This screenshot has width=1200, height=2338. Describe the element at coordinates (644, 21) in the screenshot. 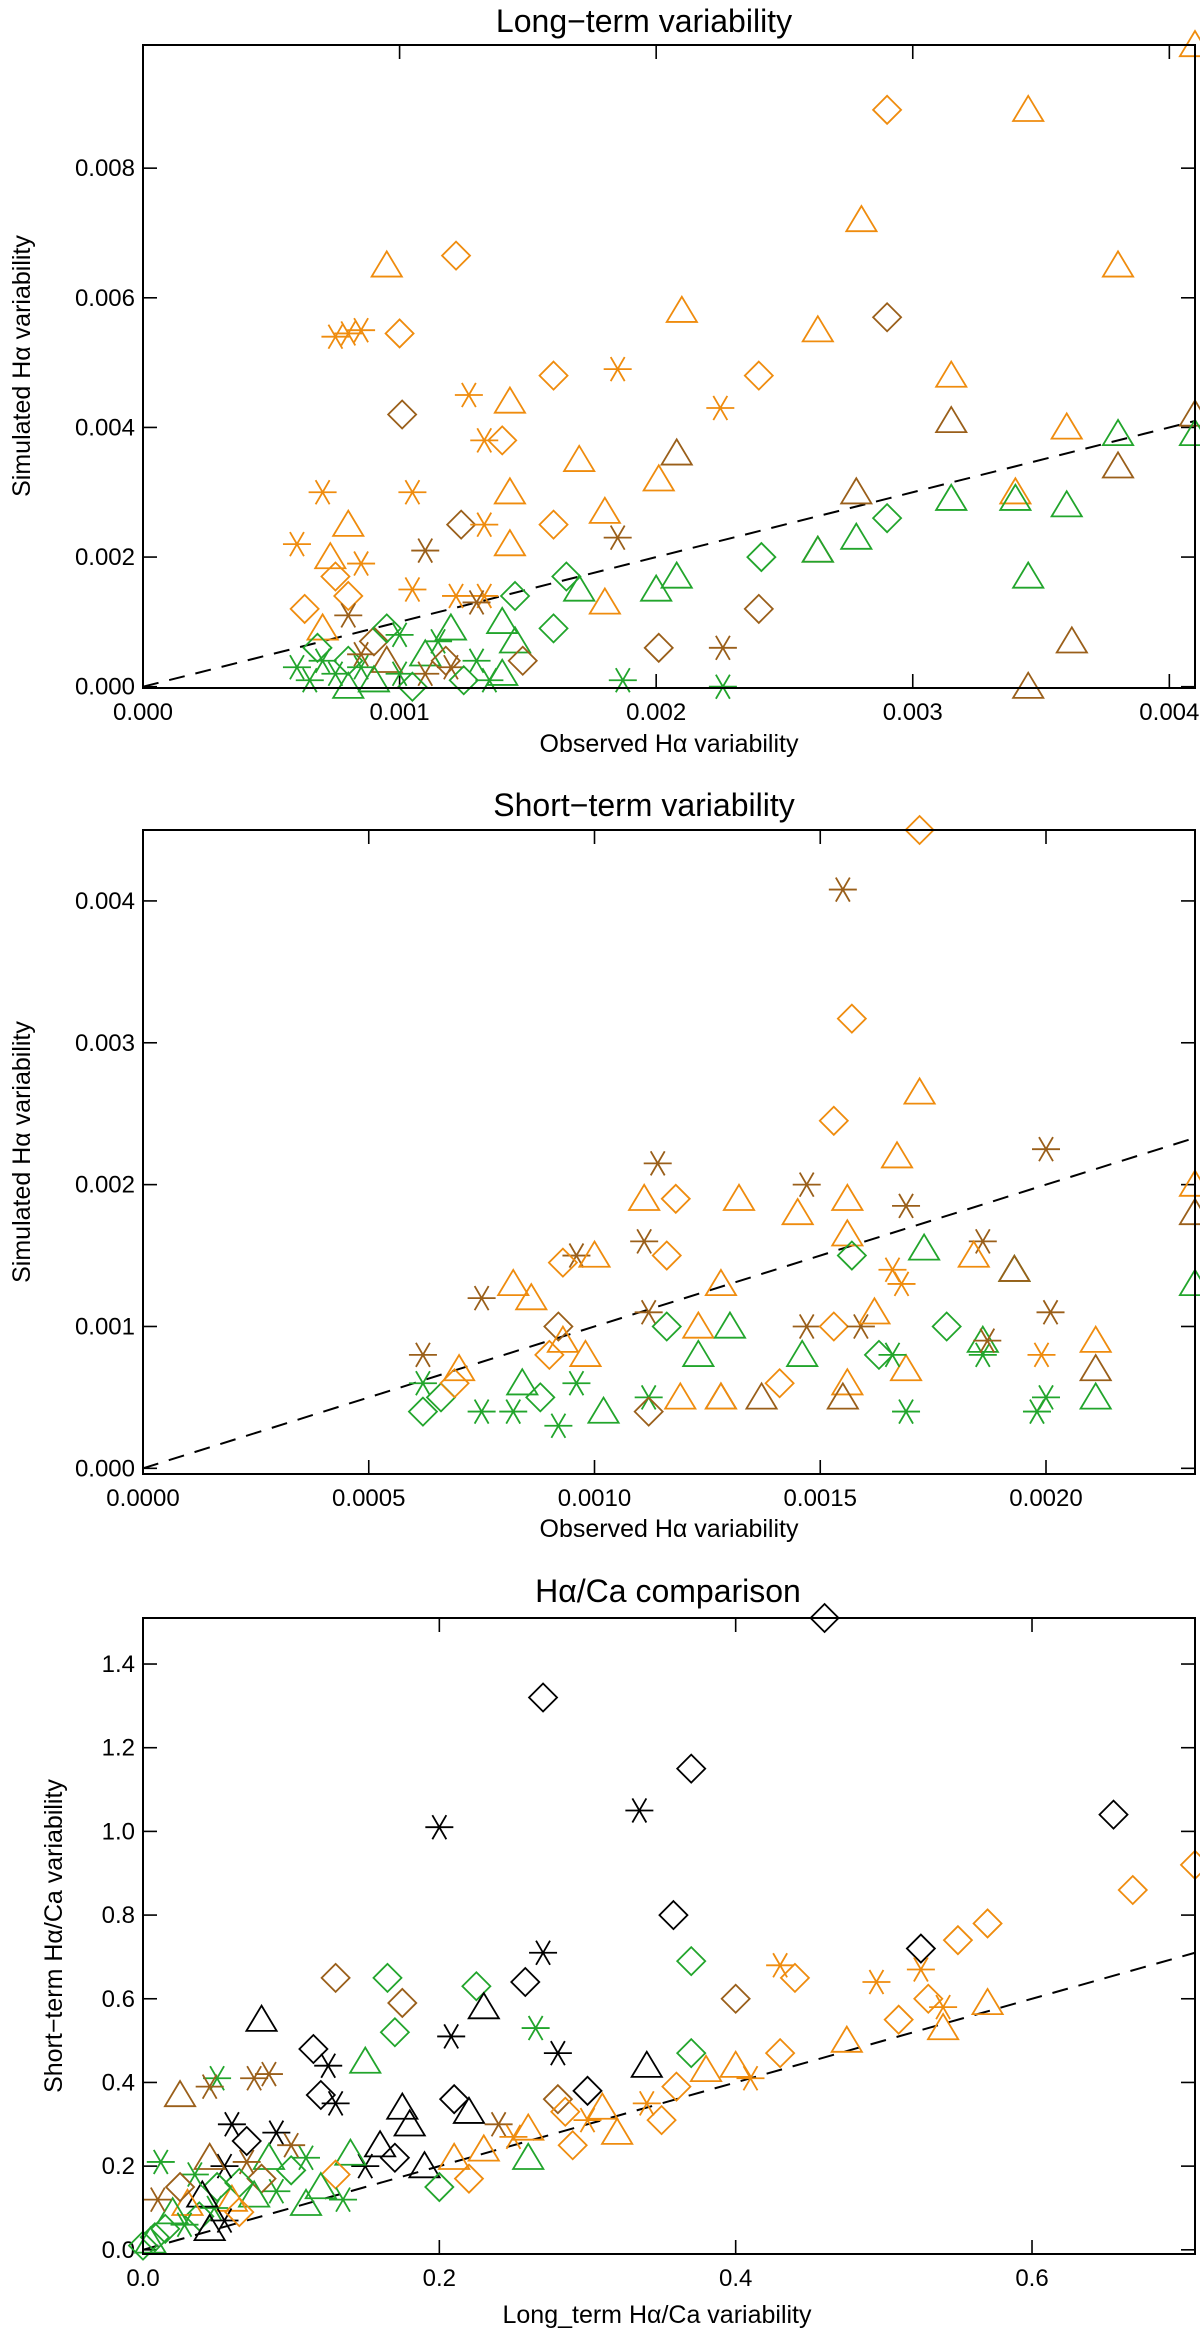

I see `chart-title: Long−term variability` at that location.